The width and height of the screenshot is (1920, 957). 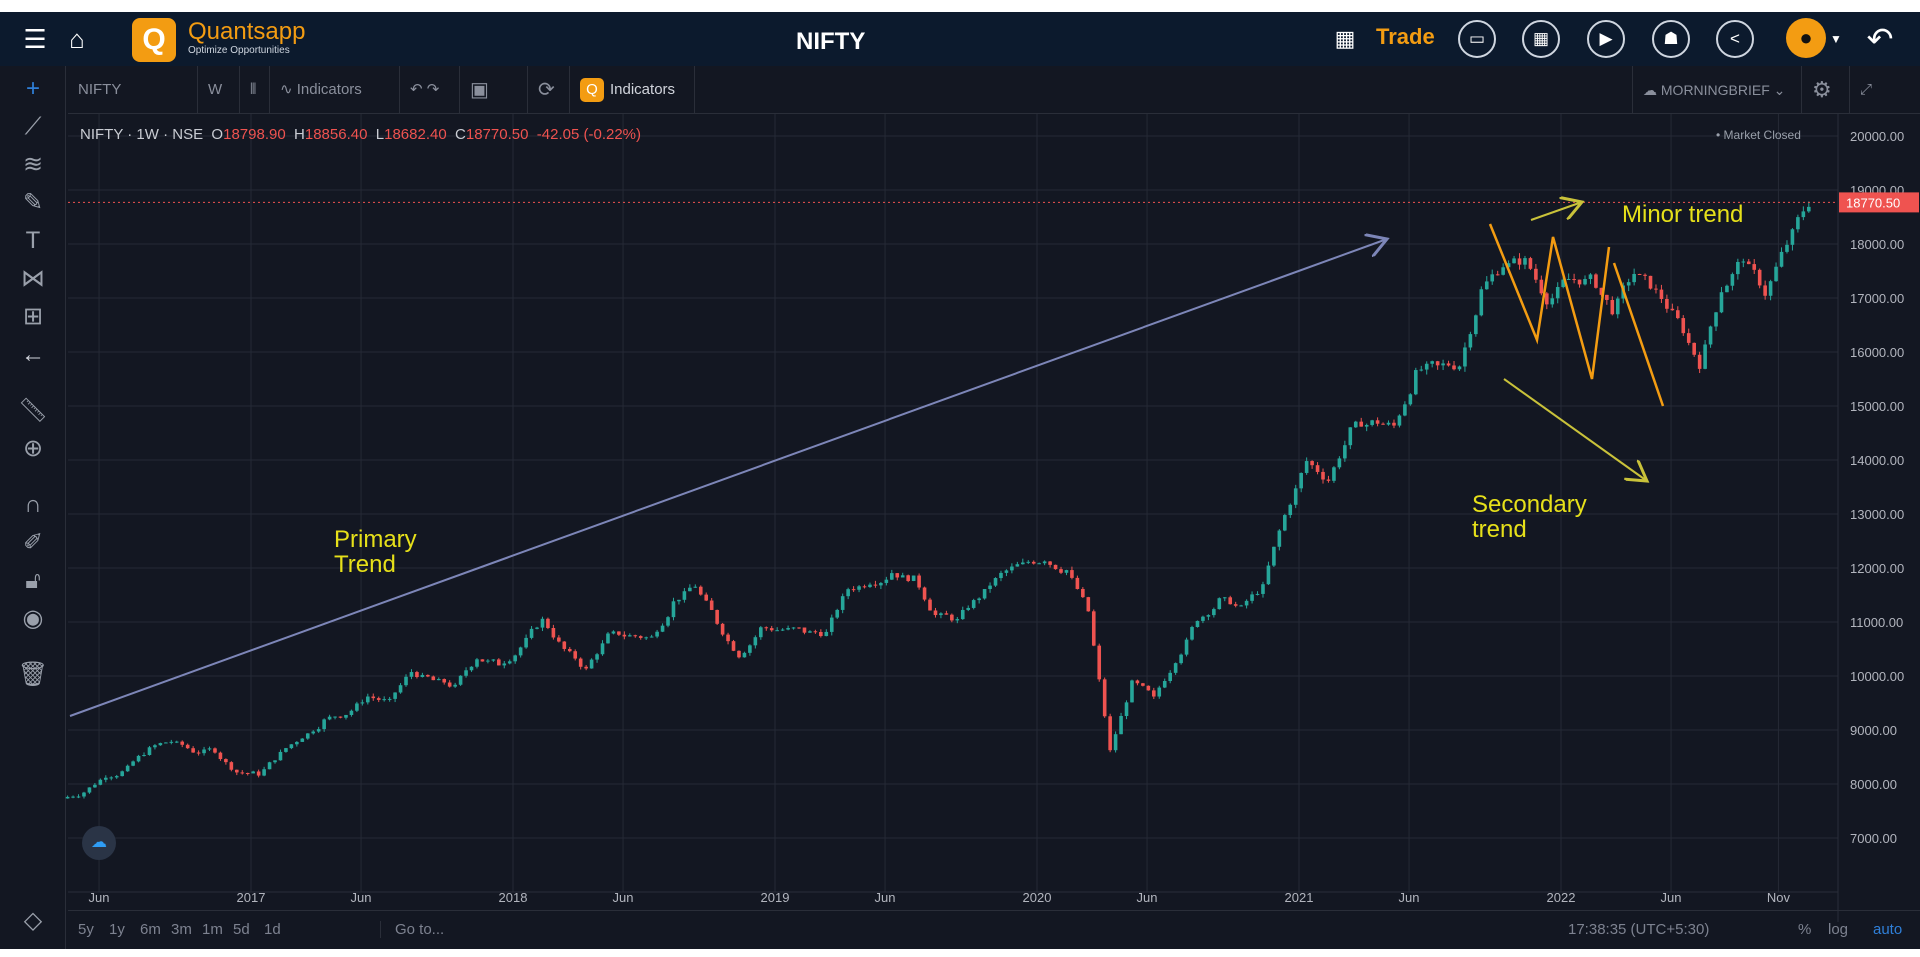 I want to click on symbol-search: NIFTY, so click(x=133, y=90).